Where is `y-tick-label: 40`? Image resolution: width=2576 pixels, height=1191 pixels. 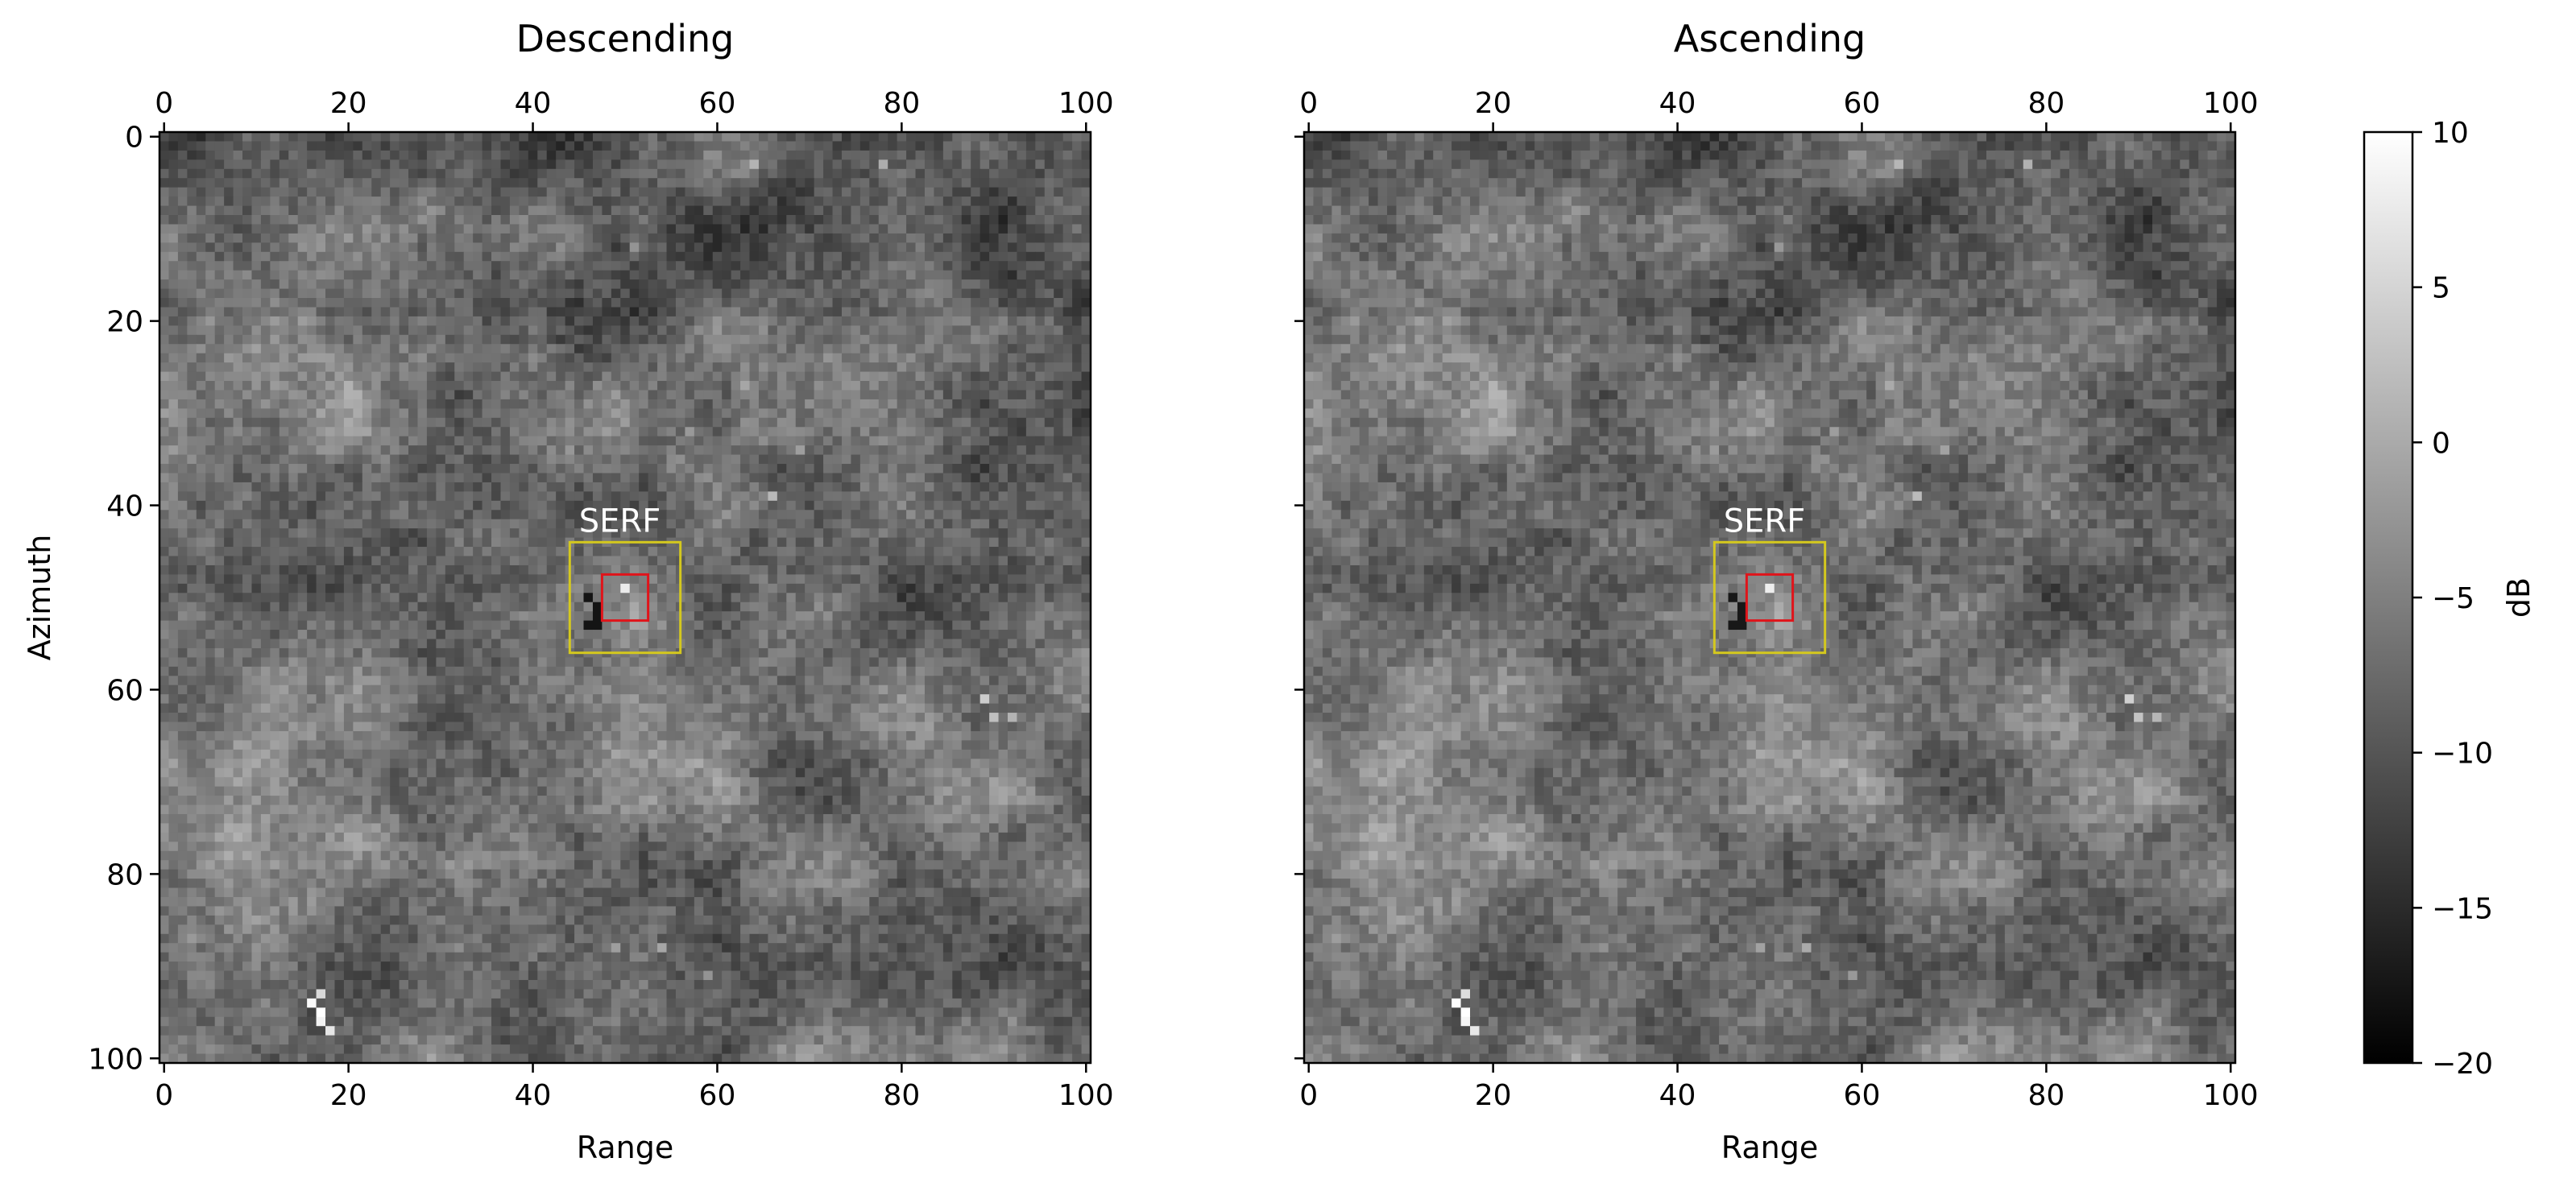
y-tick-label: 40 is located at coordinates (124, 506).